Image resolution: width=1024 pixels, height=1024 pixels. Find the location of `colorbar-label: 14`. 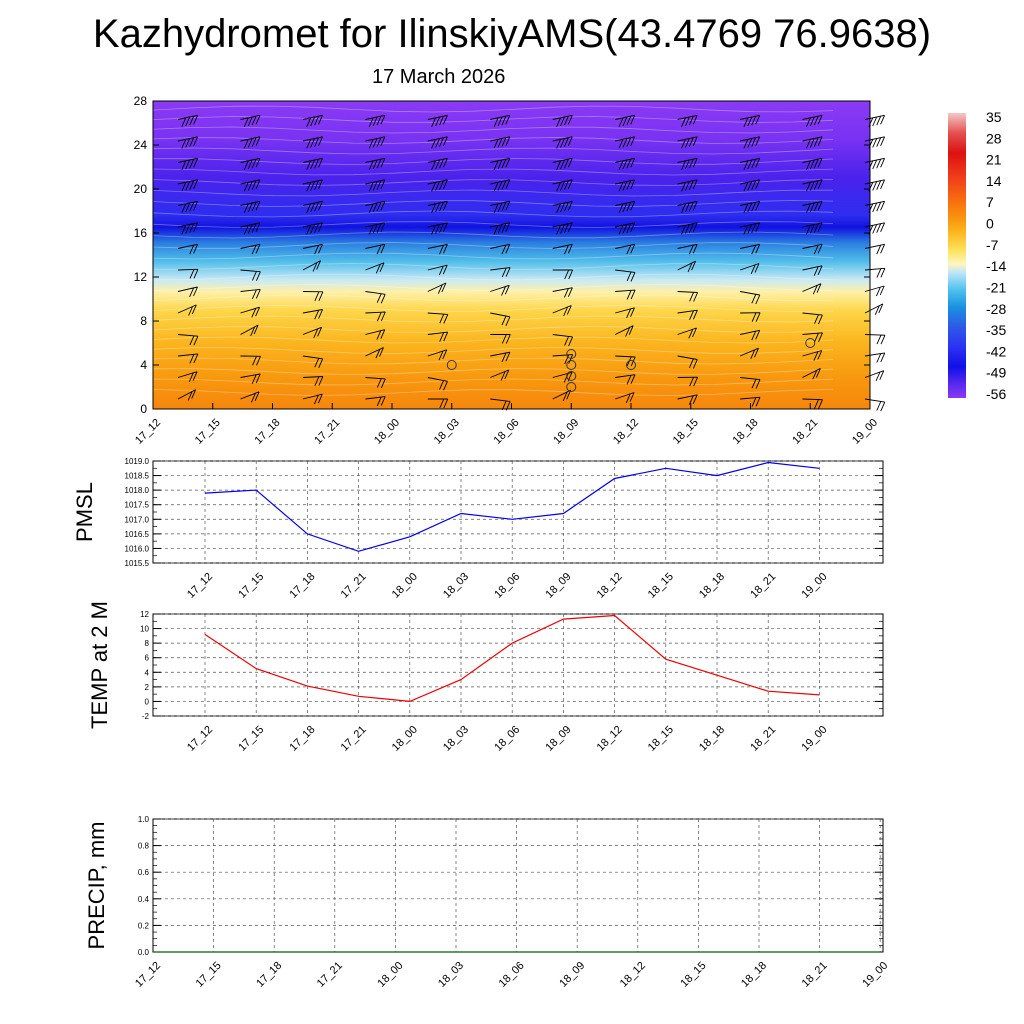

colorbar-label: 14 is located at coordinates (994, 181).